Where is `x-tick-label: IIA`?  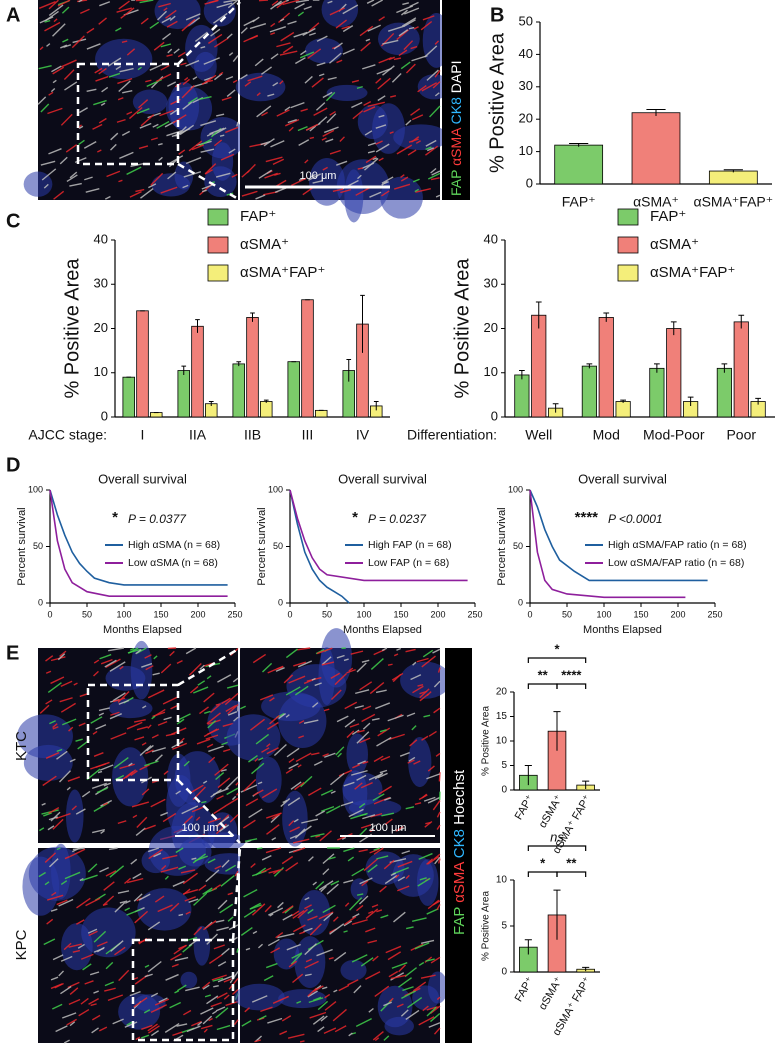 x-tick-label: IIA is located at coordinates (198, 435).